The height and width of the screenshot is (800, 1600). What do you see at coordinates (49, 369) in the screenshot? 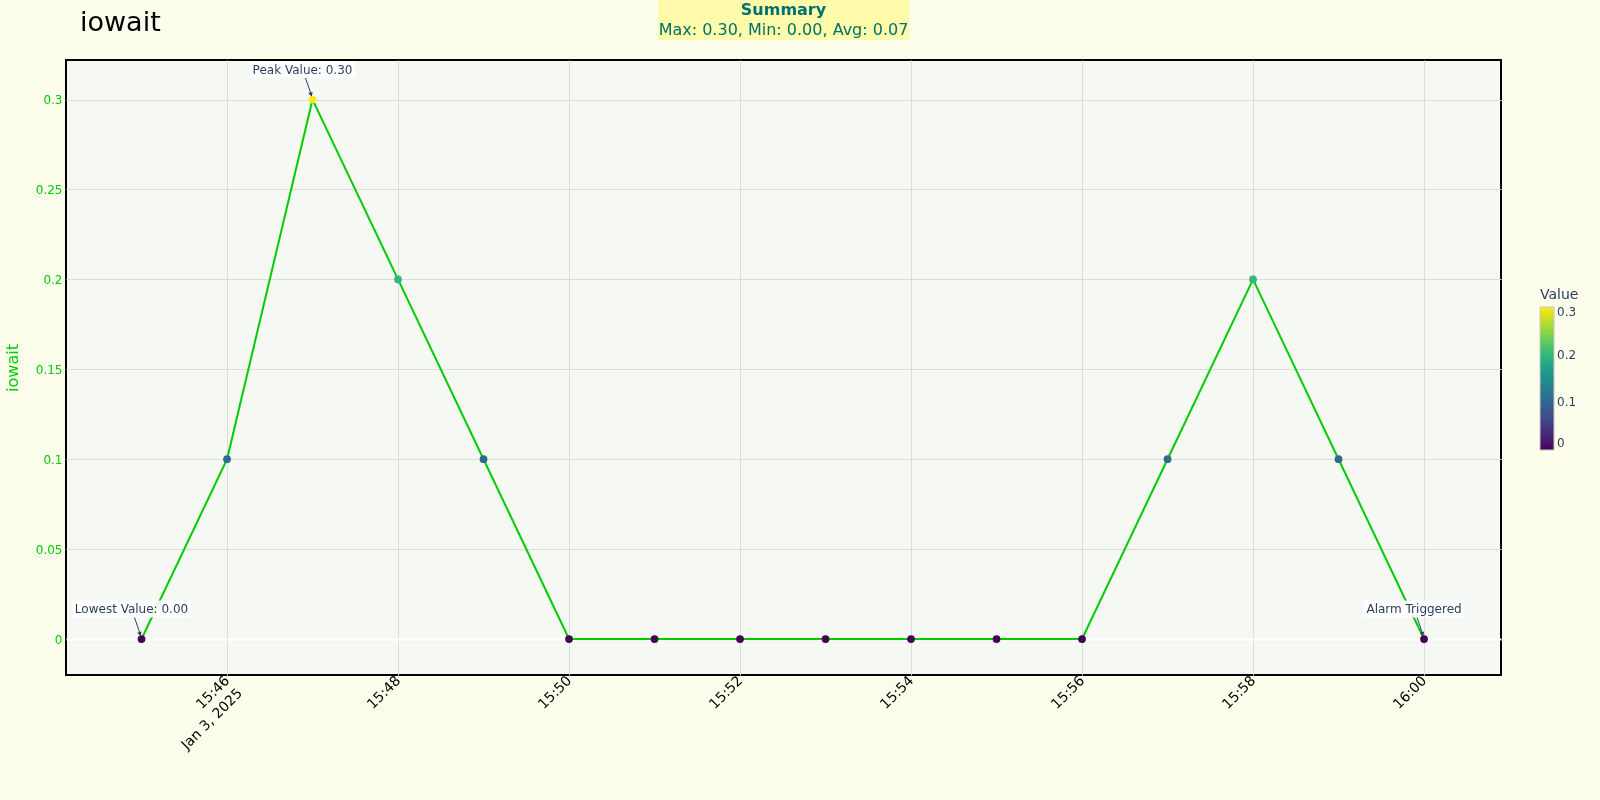
I see `y-tick-label: 0.15` at bounding box center [49, 369].